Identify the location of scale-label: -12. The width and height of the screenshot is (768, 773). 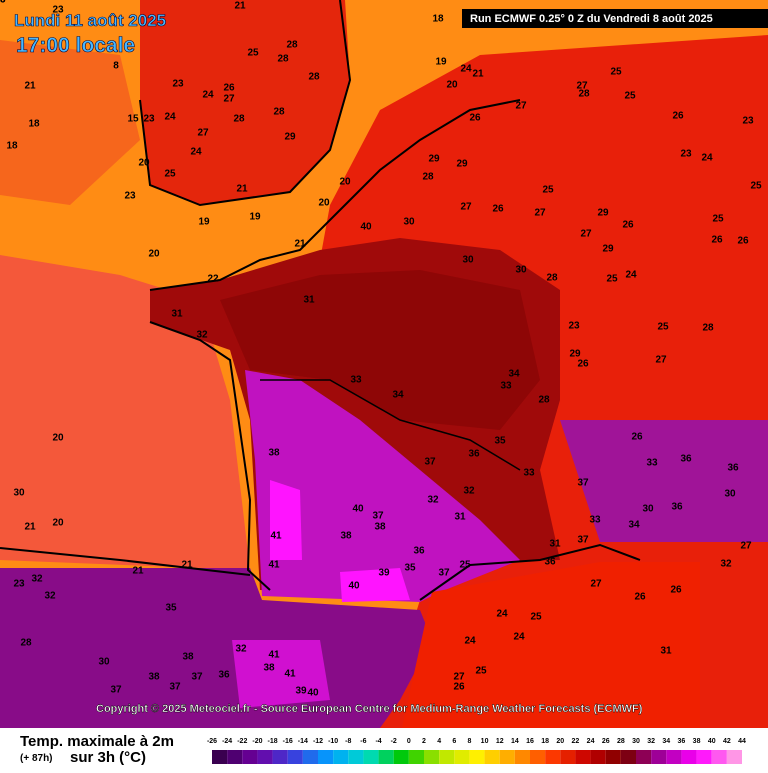
(318, 741).